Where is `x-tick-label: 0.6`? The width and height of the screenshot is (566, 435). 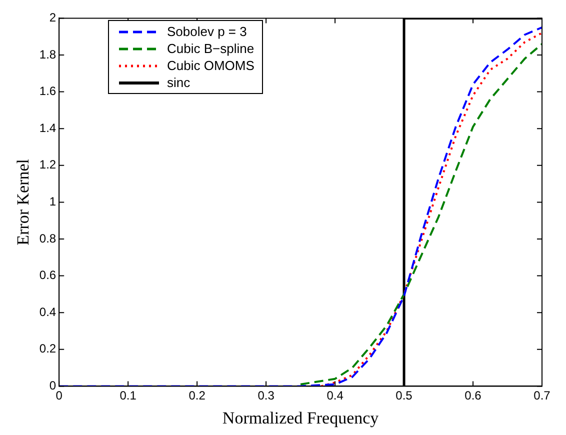
x-tick-label: 0.6 is located at coordinates (473, 395).